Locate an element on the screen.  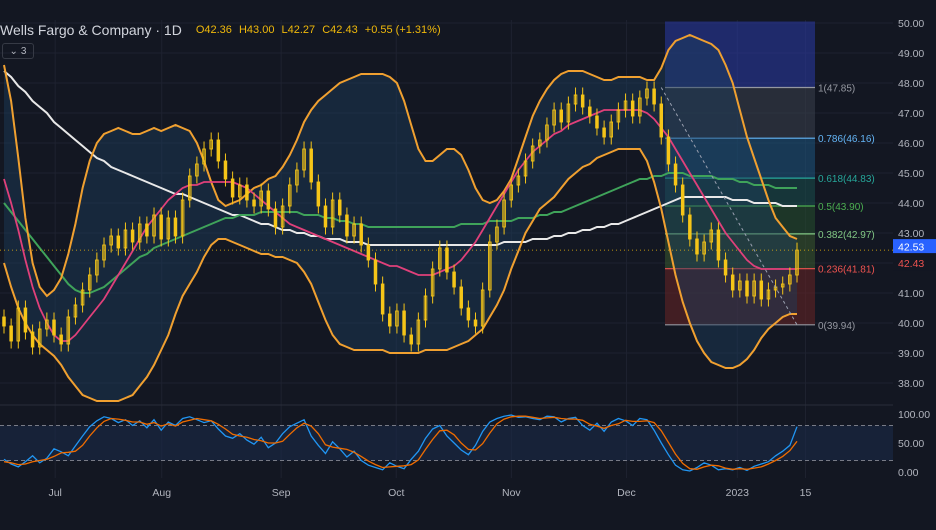
fib-level-label: 0.382(42.97) is located at coordinates (846, 235).